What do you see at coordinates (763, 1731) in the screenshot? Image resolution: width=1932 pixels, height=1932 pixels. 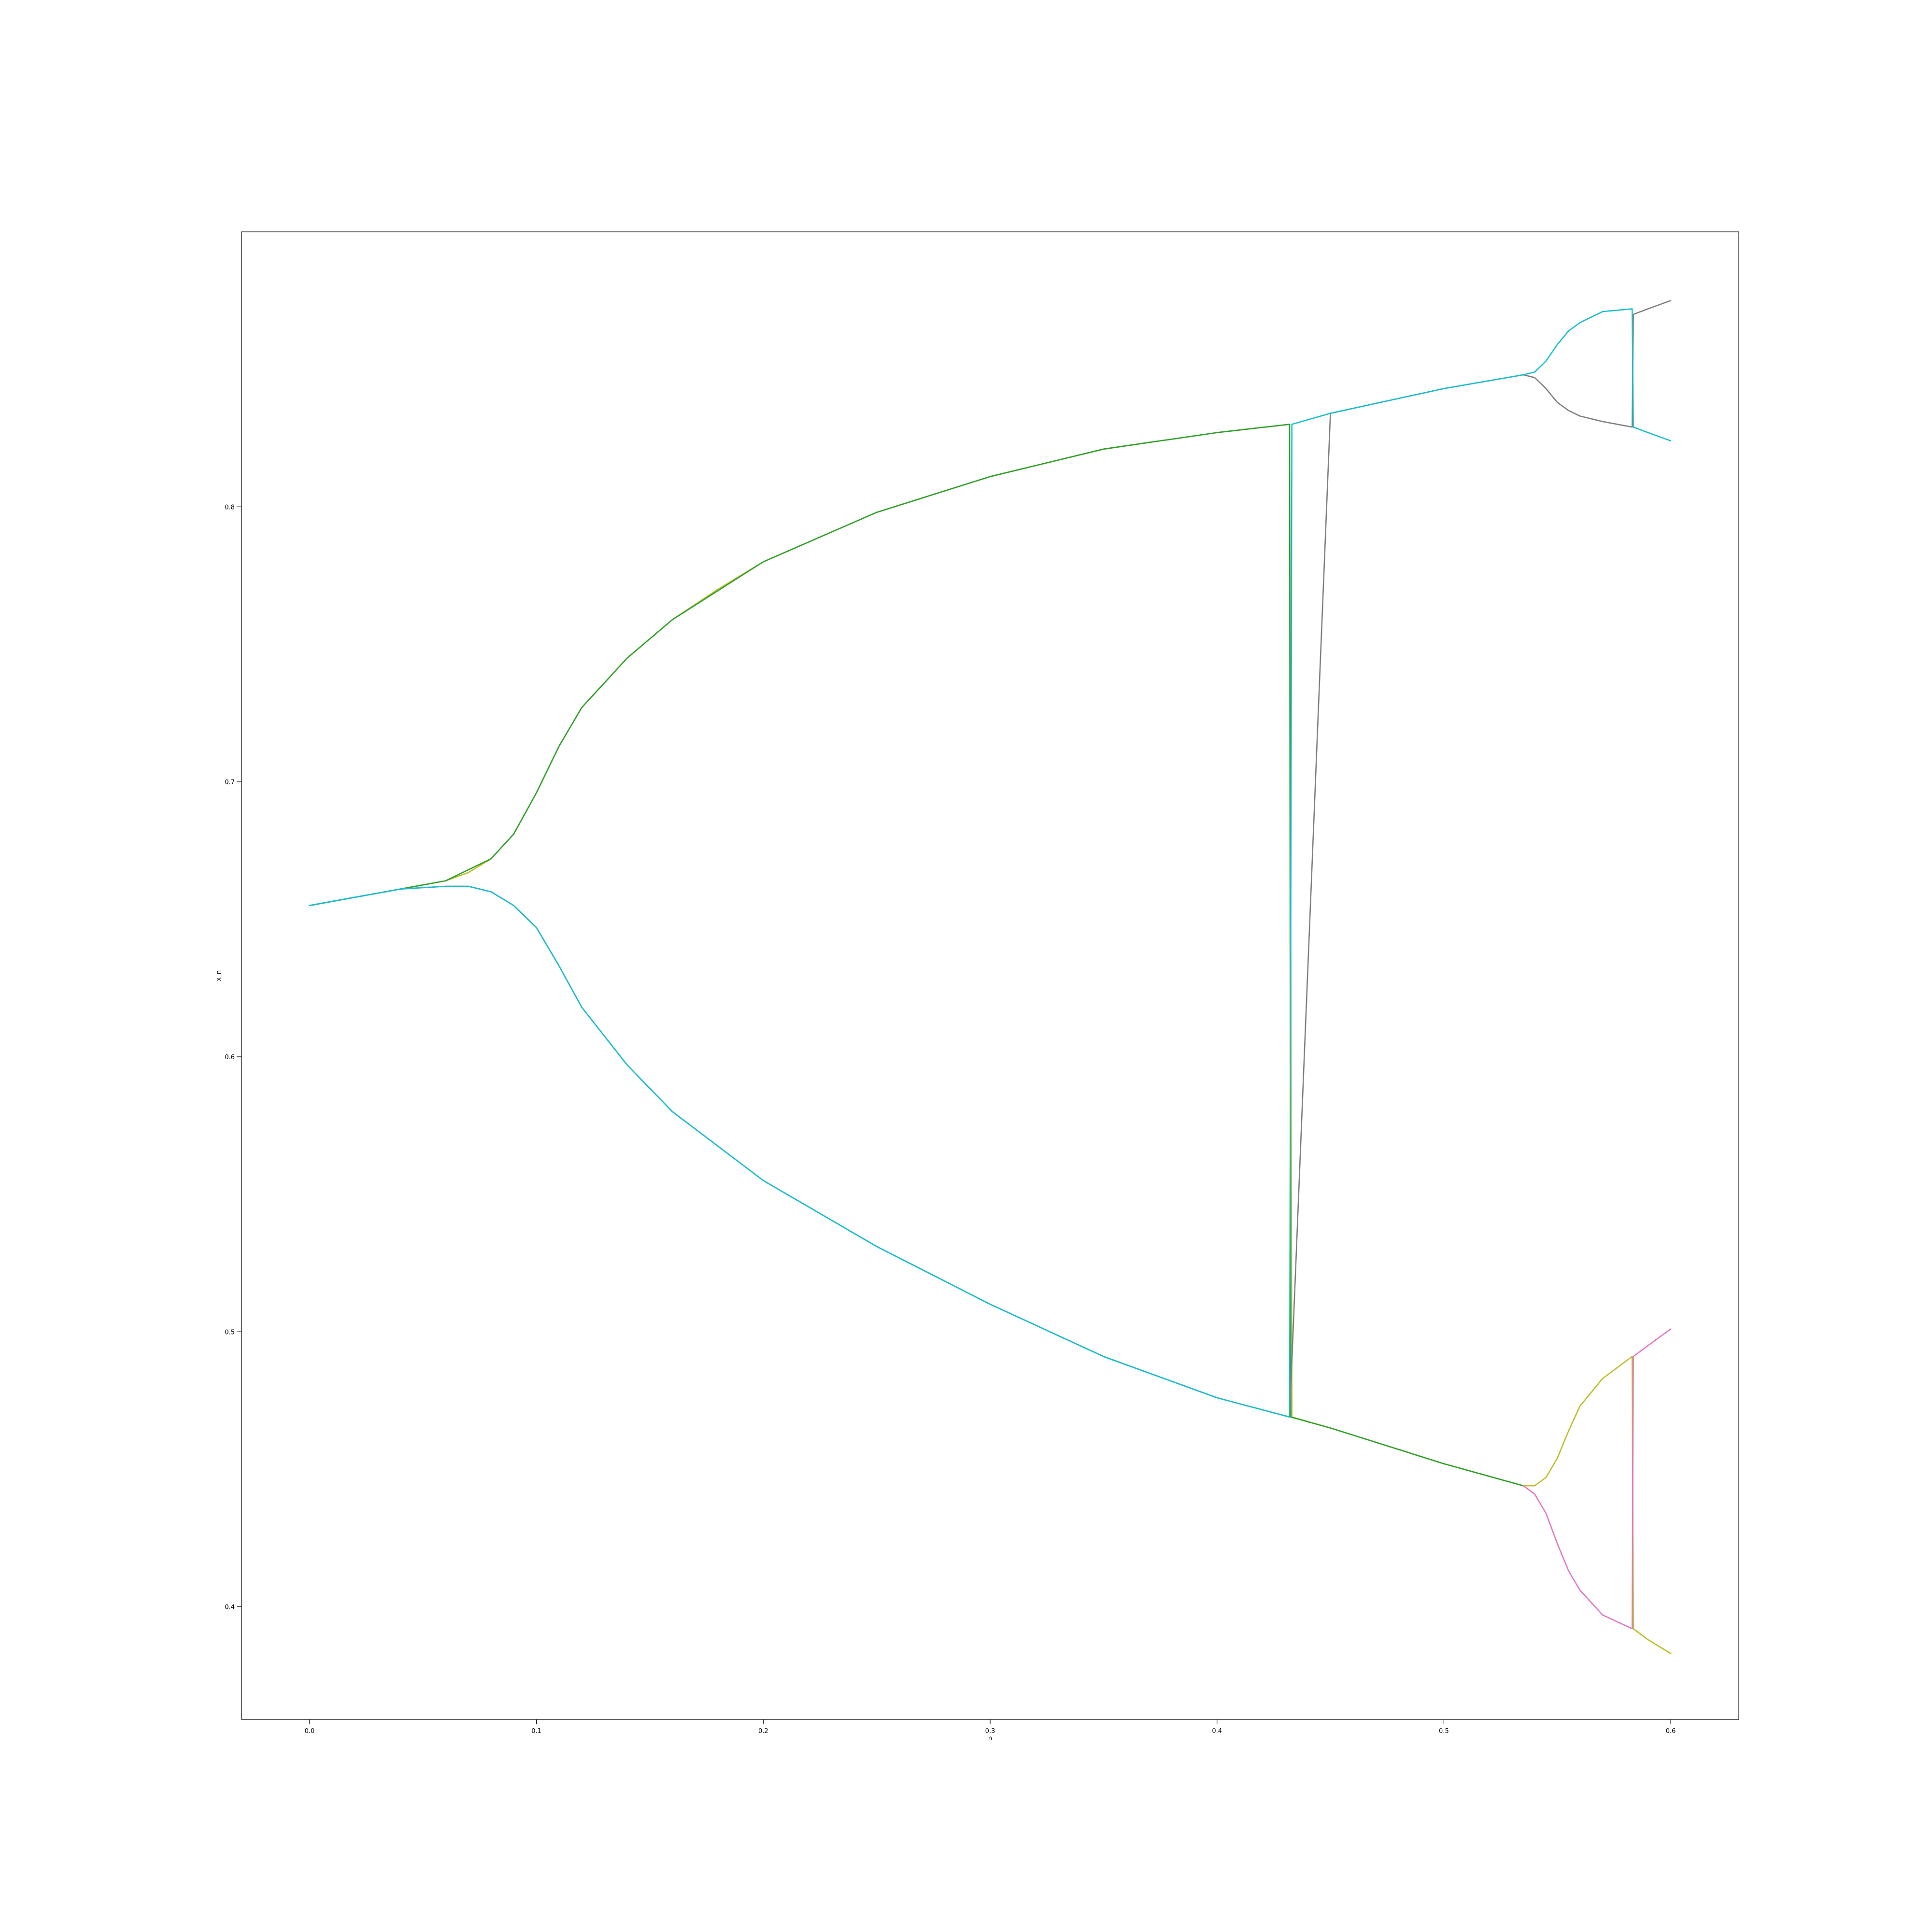 I see `x-tick-label: 0.2` at bounding box center [763, 1731].